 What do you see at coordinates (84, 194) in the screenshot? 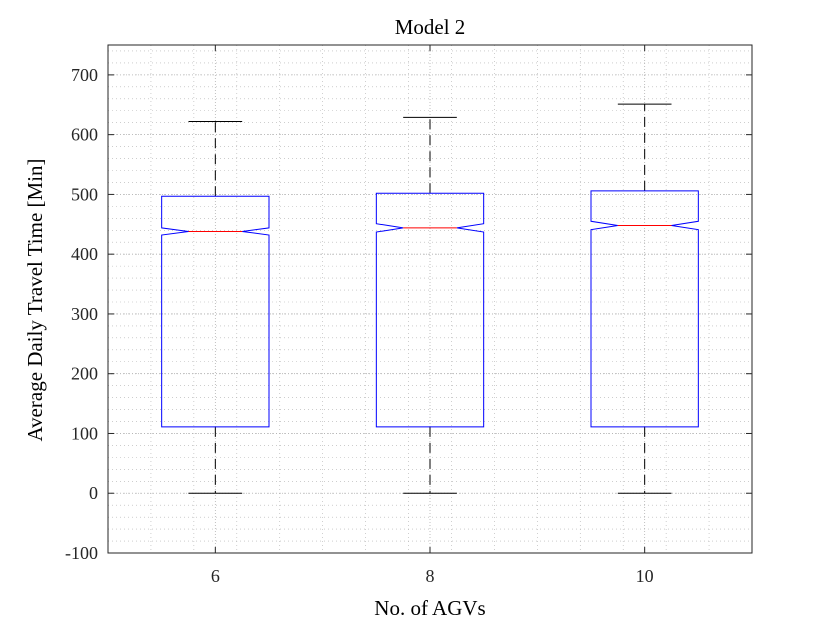
I see `y-tick-label: 500` at bounding box center [84, 194].